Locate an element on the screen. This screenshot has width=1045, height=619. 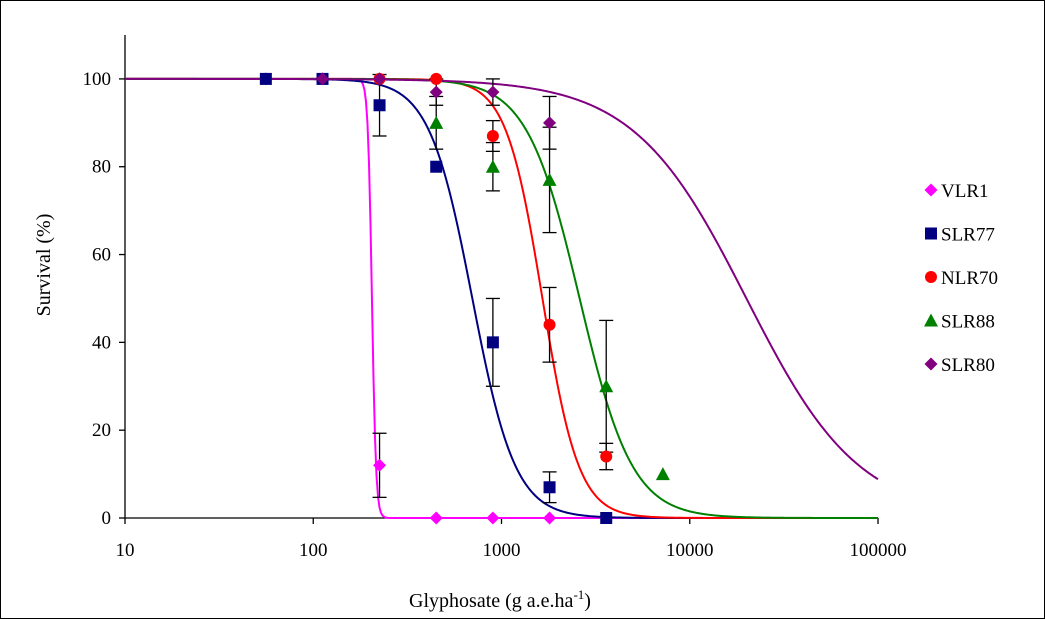
x-tick-label: 1000 is located at coordinates (502, 550).